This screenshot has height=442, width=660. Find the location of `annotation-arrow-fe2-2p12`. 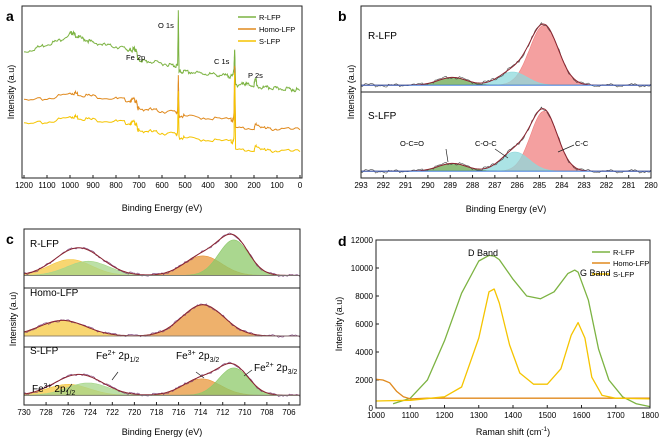

annotation-arrow-fe2-2p12 is located at coordinates (115, 376).